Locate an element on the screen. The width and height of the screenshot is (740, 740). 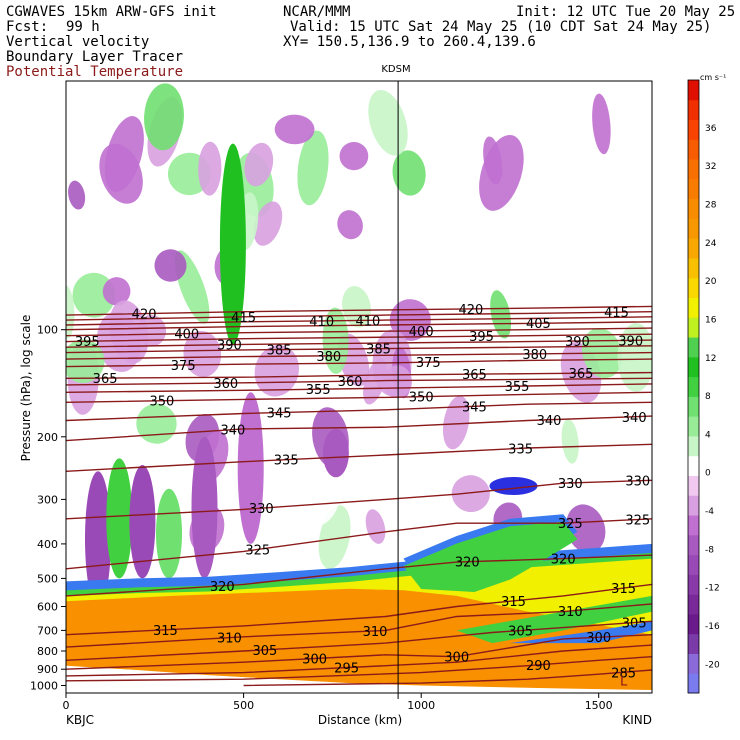
extra-label: L is located at coordinates (624, 682).